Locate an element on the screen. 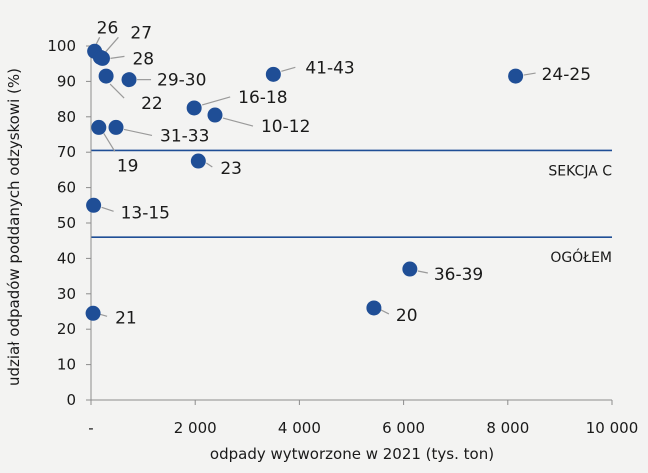 The width and height of the screenshot is (648, 473). data-point-label: 22 is located at coordinates (152, 104).